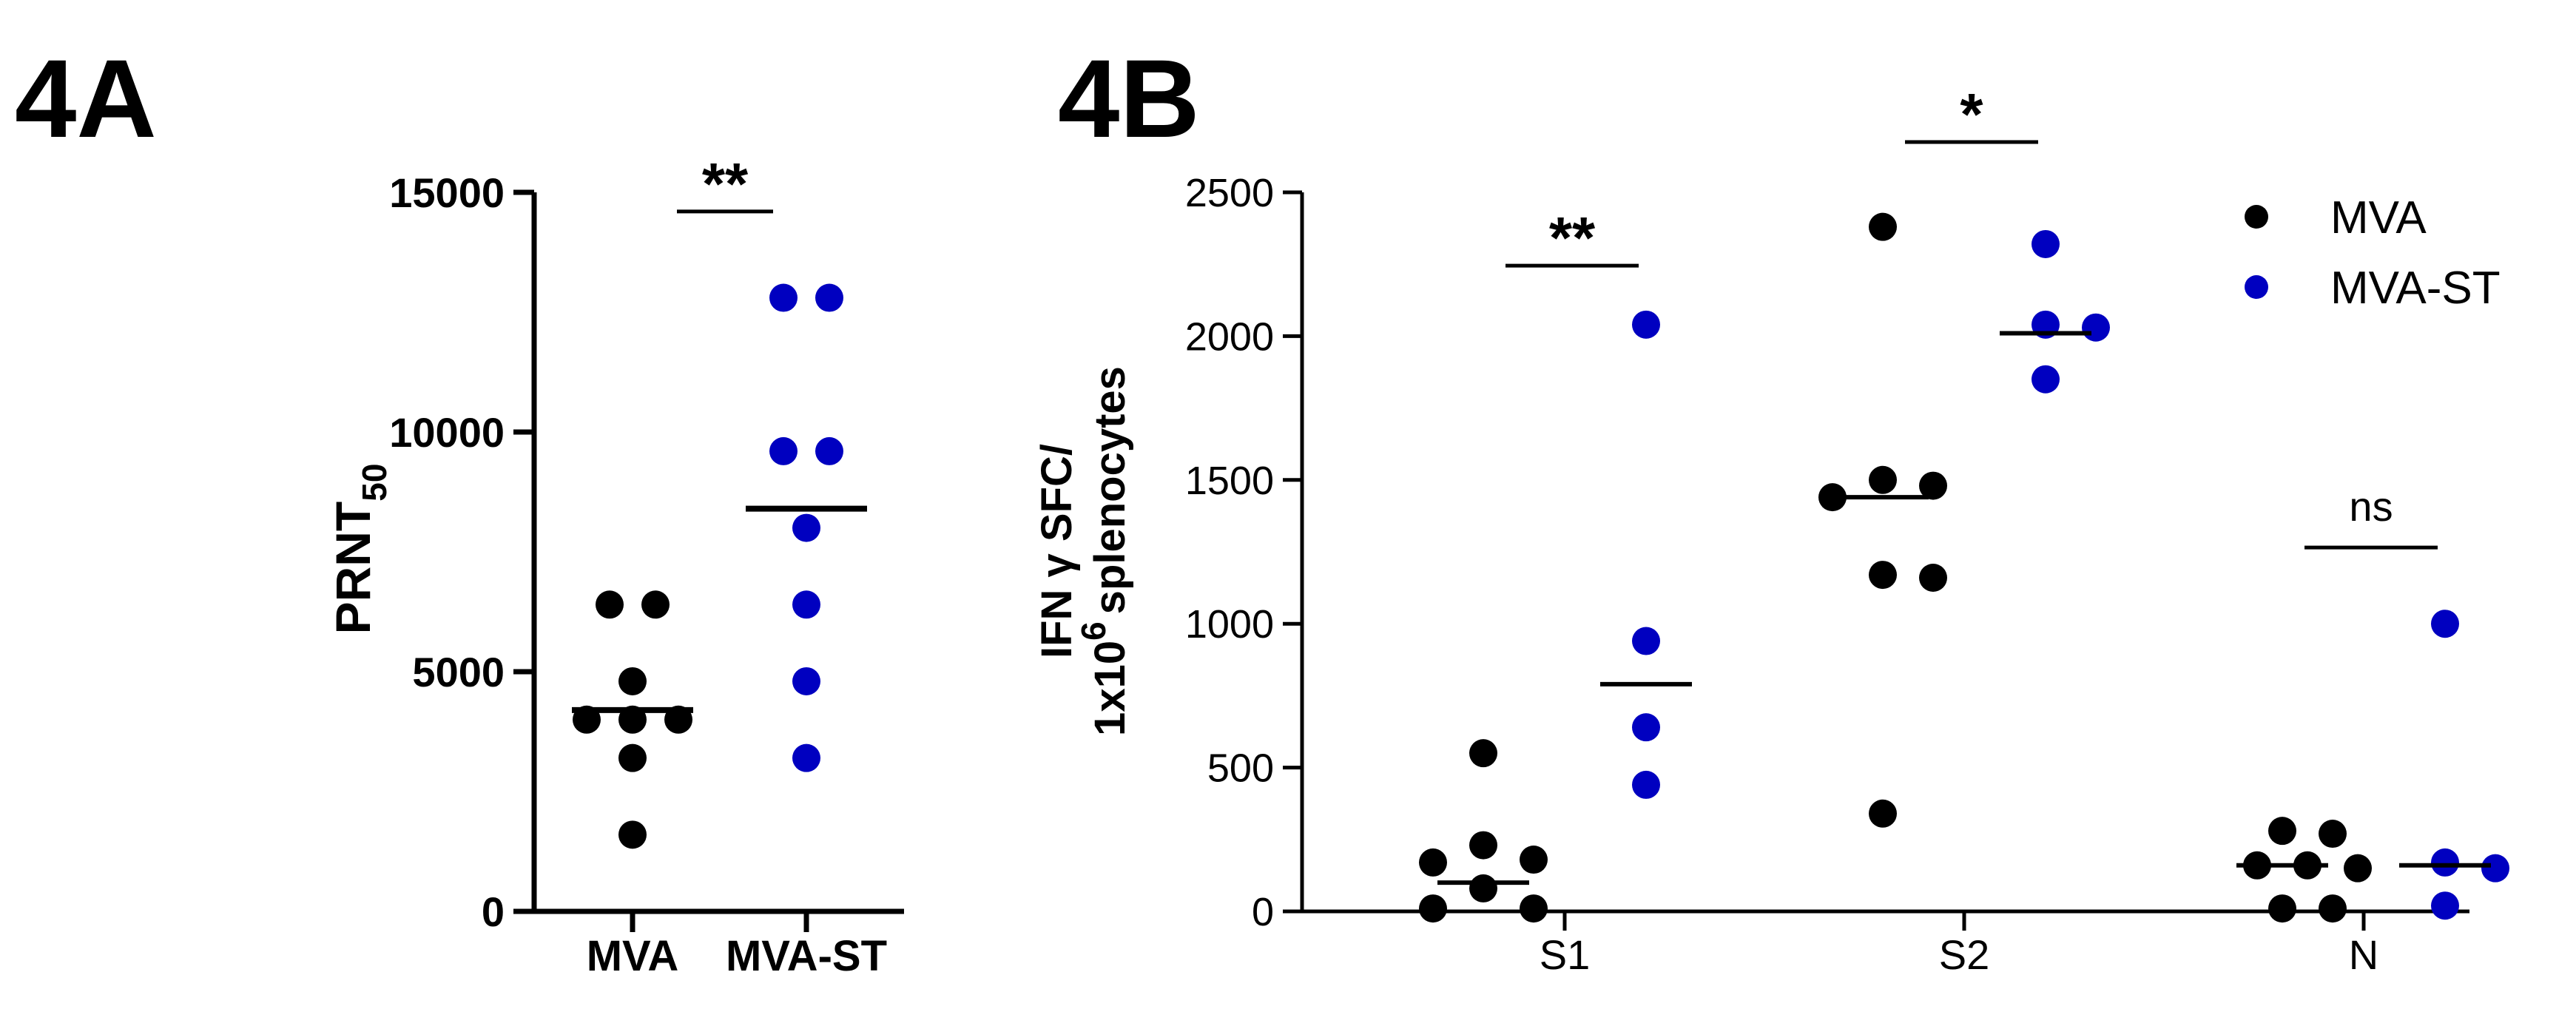 Image resolution: width=2576 pixels, height=1029 pixels. I want to click on significance-a: **, so click(725, 184).